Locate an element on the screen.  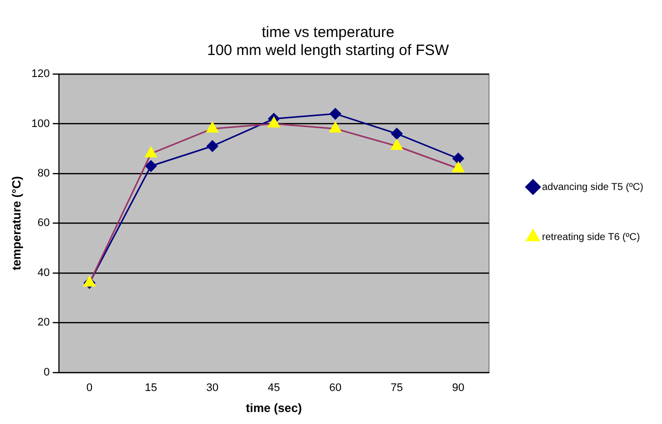
text: 100 mm weld length starting of FSW is located at coordinates (328, 51).